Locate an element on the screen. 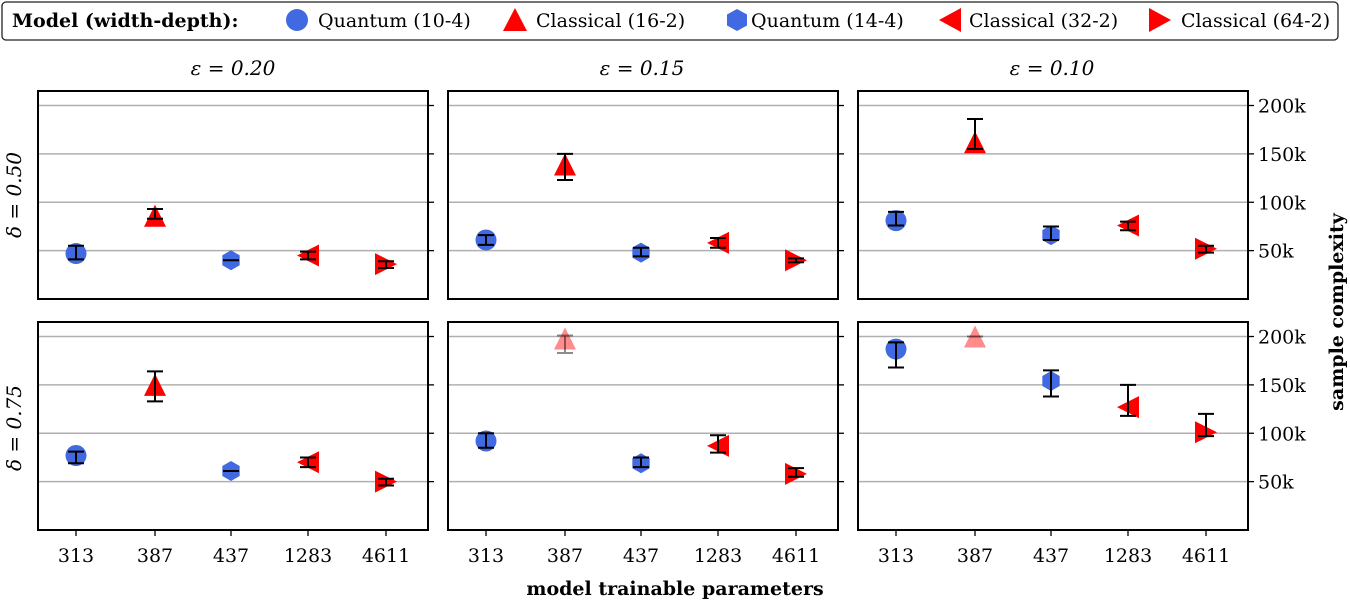  panel-r1-c1: 313 387 437 1283 4611 is located at coordinates (645, 444).